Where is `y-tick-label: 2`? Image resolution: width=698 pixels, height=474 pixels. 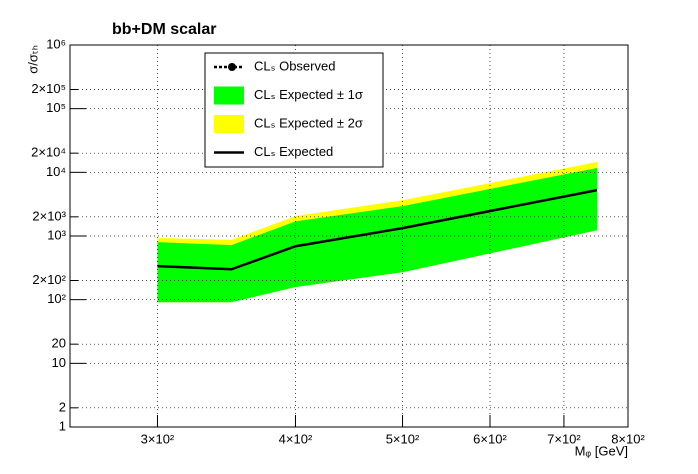
y-tick-label: 2 is located at coordinates (62, 406).